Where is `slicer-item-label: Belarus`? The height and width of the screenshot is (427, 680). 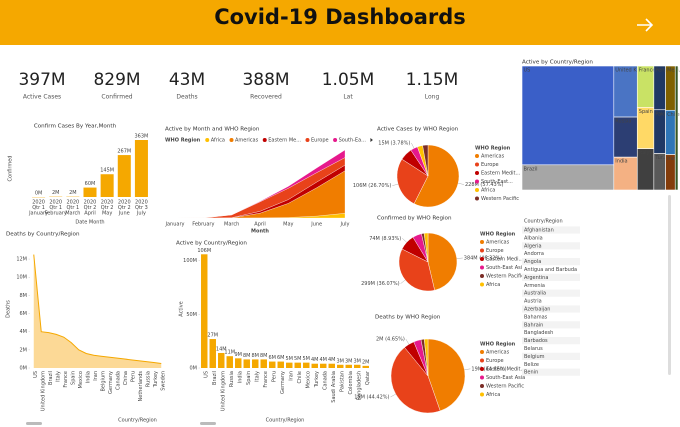 slicer-item-label: Belarus is located at coordinates (533, 349).